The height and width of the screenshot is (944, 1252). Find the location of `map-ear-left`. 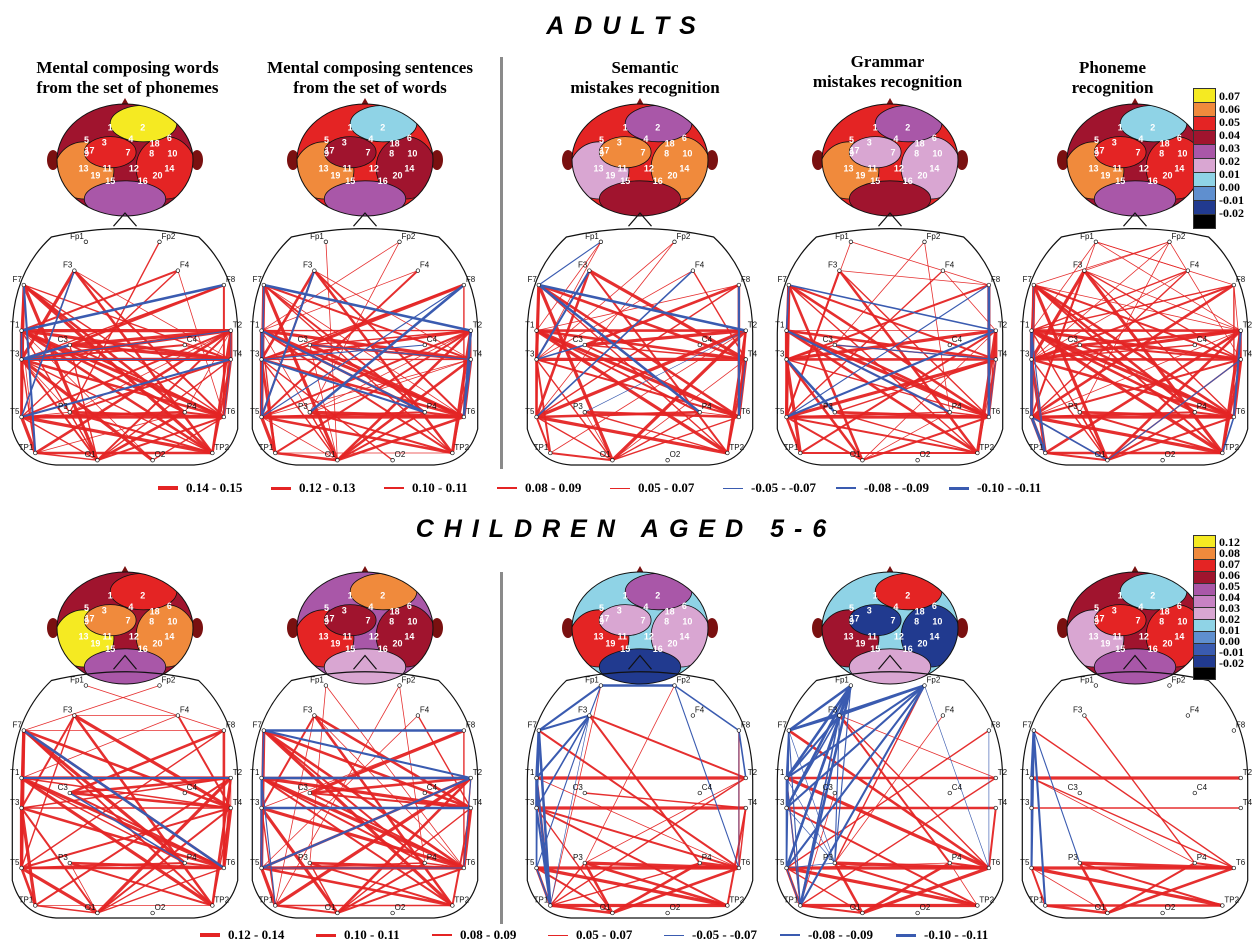

map-ear-left is located at coordinates (53, 160).